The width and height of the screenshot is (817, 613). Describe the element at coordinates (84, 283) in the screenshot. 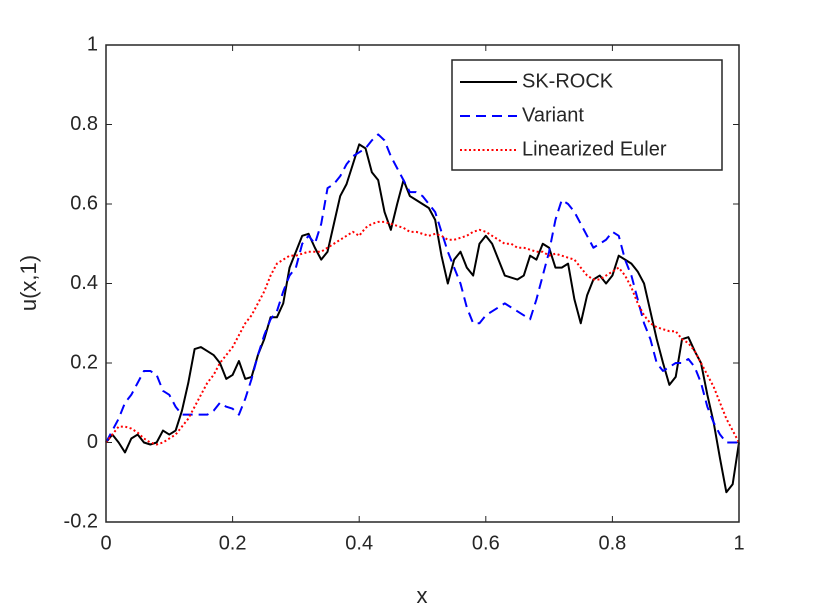

I see `y-tick-label: 0.4` at that location.